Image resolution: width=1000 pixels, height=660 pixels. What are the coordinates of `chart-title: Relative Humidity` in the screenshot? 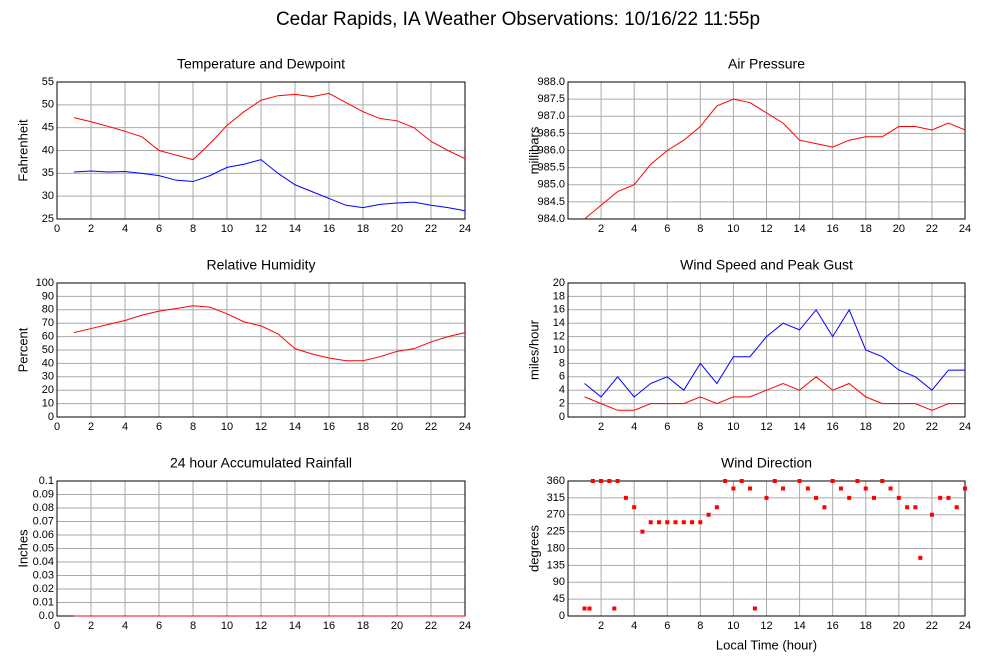 It's located at (261, 265).